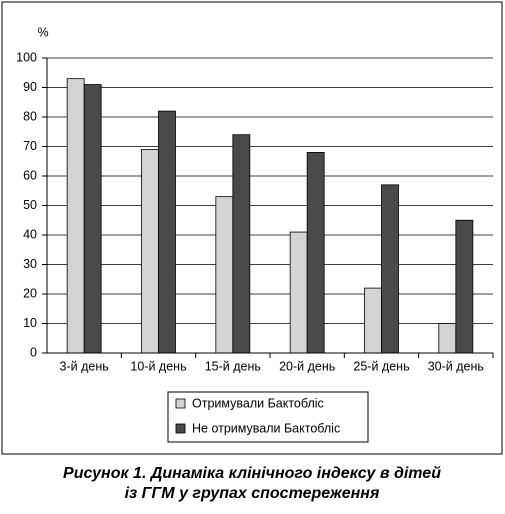 This screenshot has width=505, height=514. What do you see at coordinates (30, 146) in the screenshot?
I see `y-tick-label: 70` at bounding box center [30, 146].